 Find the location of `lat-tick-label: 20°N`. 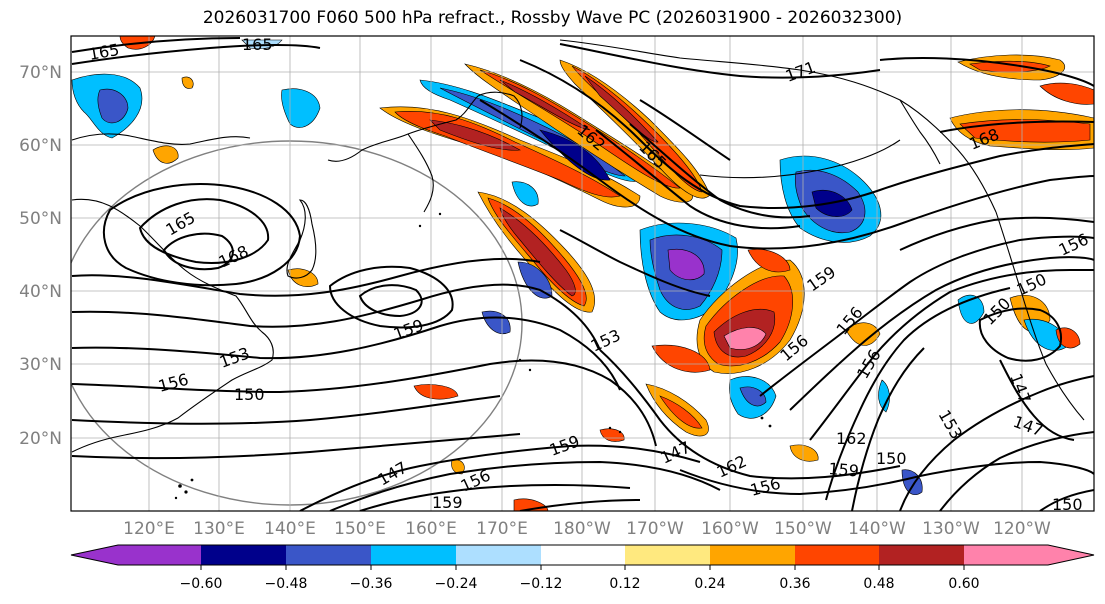

lat-tick-label: 20°N is located at coordinates (40, 439).